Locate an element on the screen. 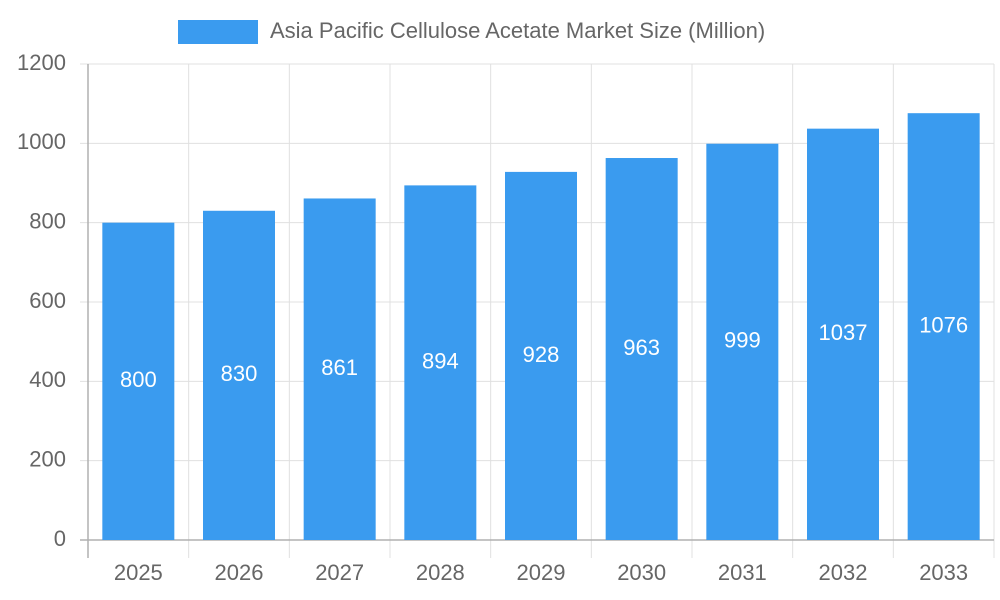 This screenshot has width=1000, height=600. x-tick-label: 2028 is located at coordinates (440, 572).